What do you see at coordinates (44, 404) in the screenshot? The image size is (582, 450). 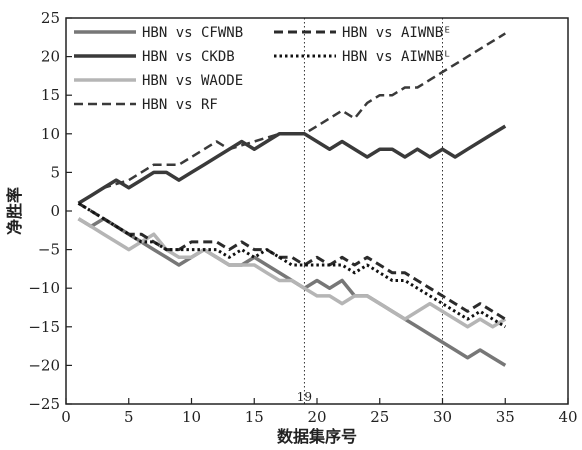 I see `y-tick-label: −25` at bounding box center [44, 404].